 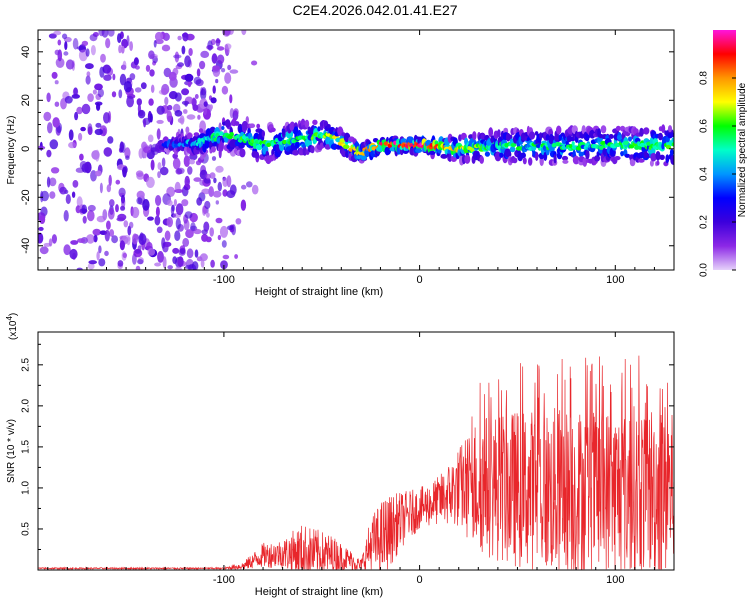 What do you see at coordinates (615, 580) in the screenshot?
I see `x-tick-label: 100` at bounding box center [615, 580].